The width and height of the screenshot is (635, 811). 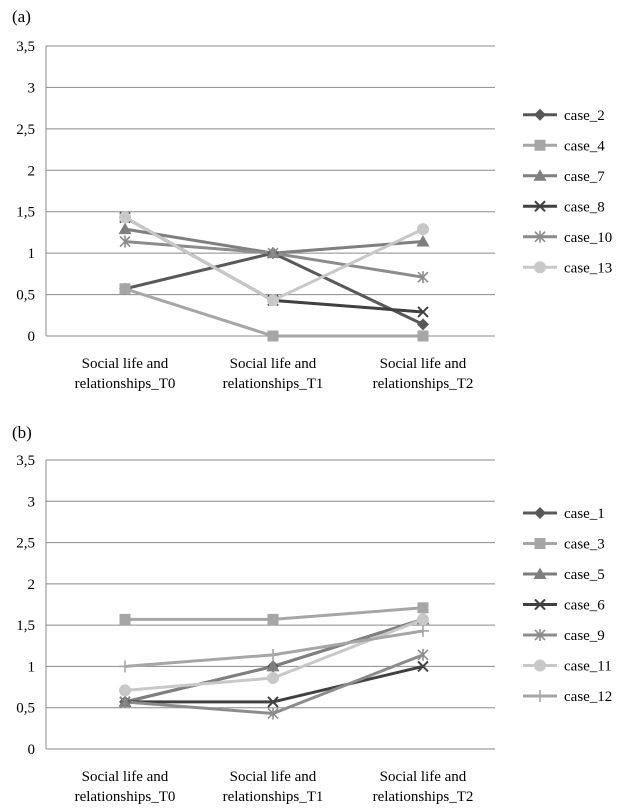 I want to click on legend-item: case_7, so click(x=564, y=177).